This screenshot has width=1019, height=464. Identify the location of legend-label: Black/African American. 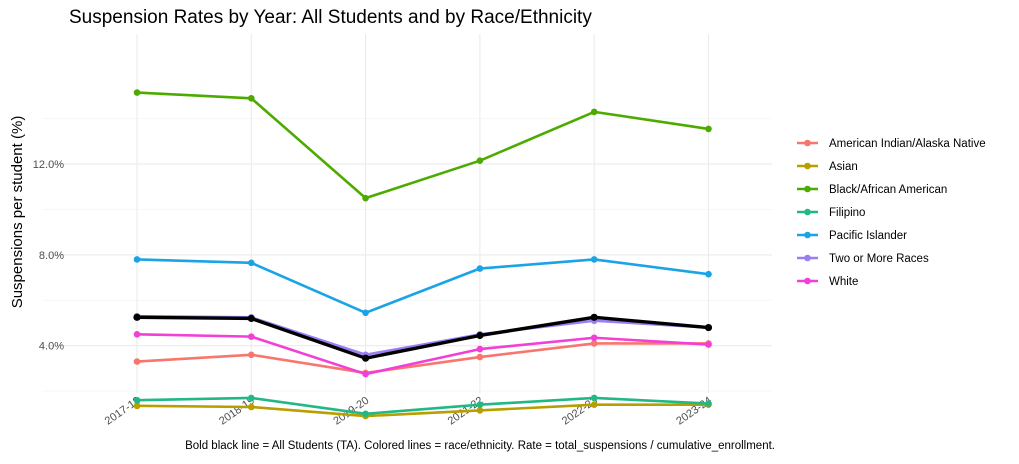
(888, 190).